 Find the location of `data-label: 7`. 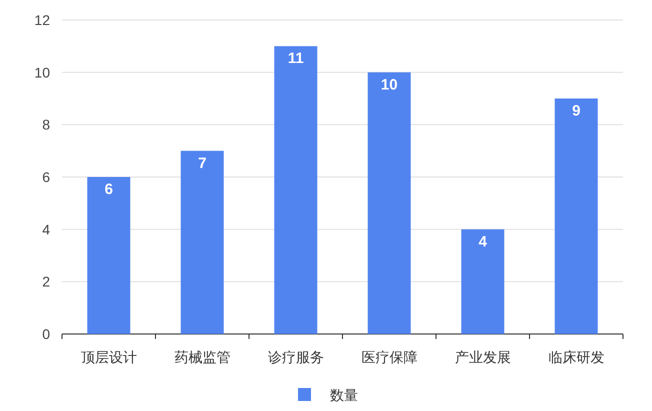

data-label: 7 is located at coordinates (202, 163).